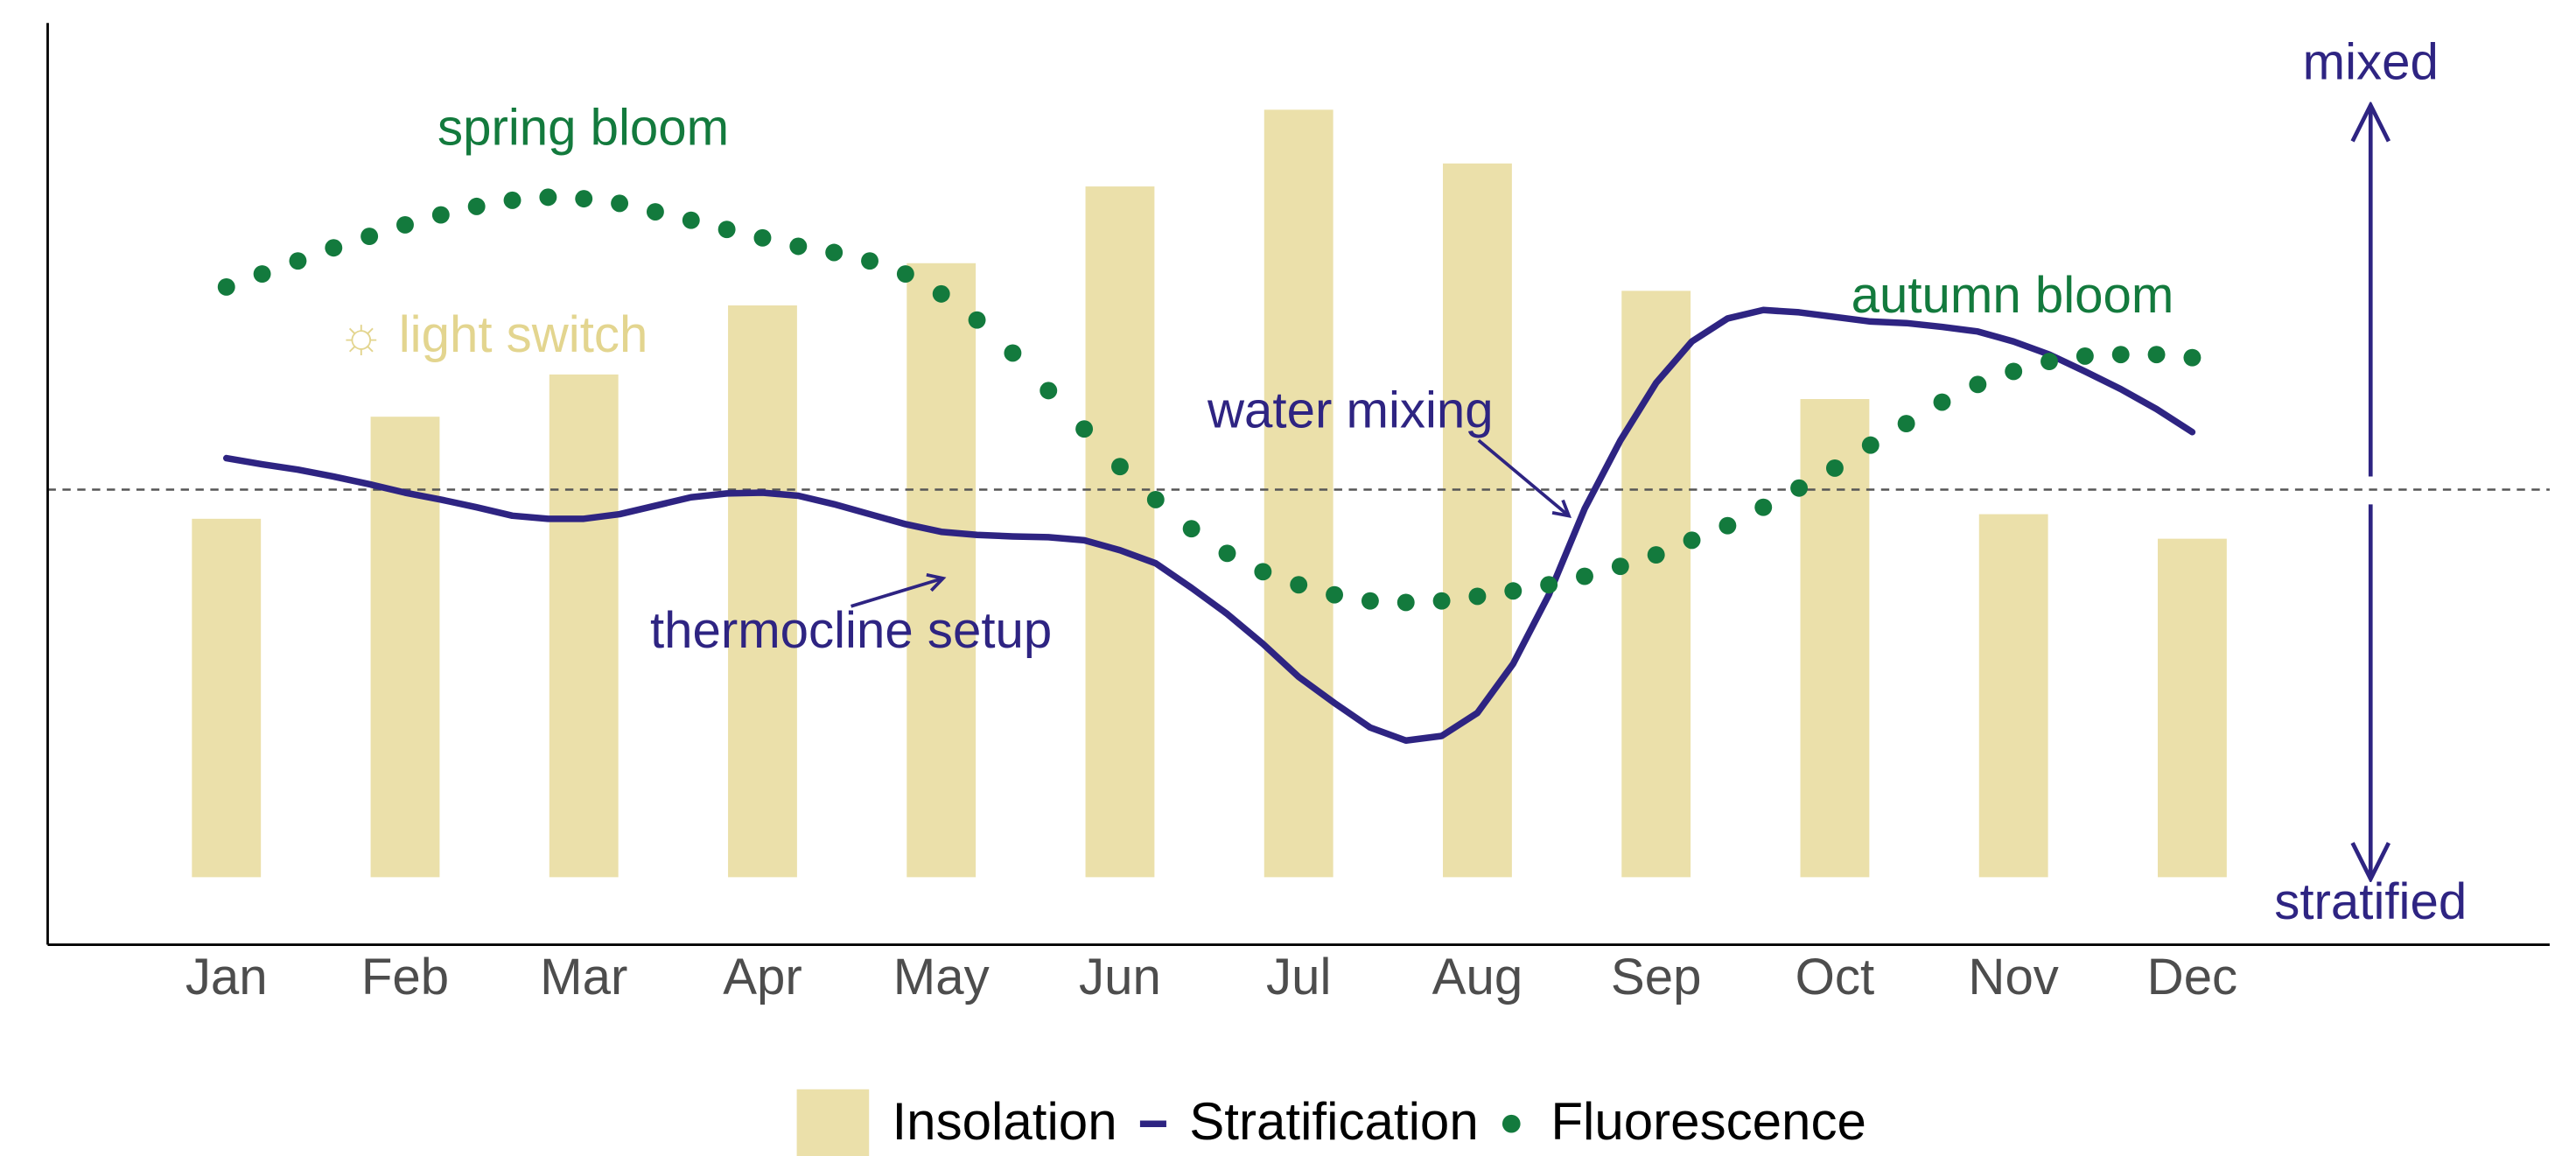 This screenshot has height=1156, width=2576. What do you see at coordinates (1120, 977) in the screenshot?
I see `x-tick-label: Jun` at bounding box center [1120, 977].